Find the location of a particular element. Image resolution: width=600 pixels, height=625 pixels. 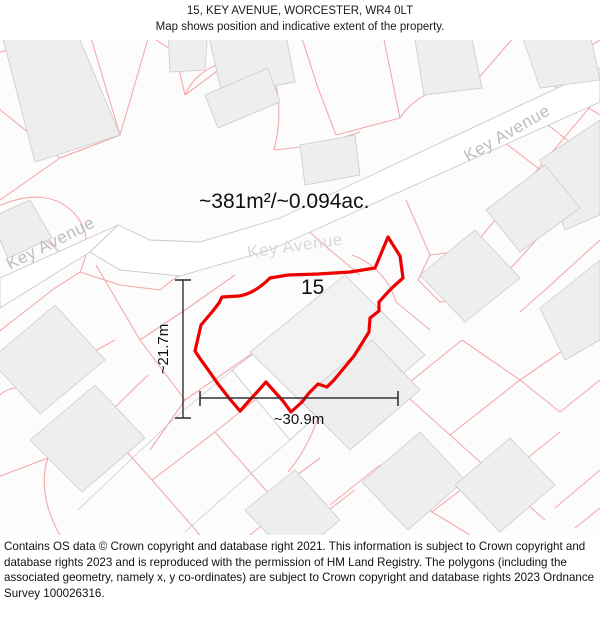

horizontal-dimension-label: ~30.9m is located at coordinates (299, 419).